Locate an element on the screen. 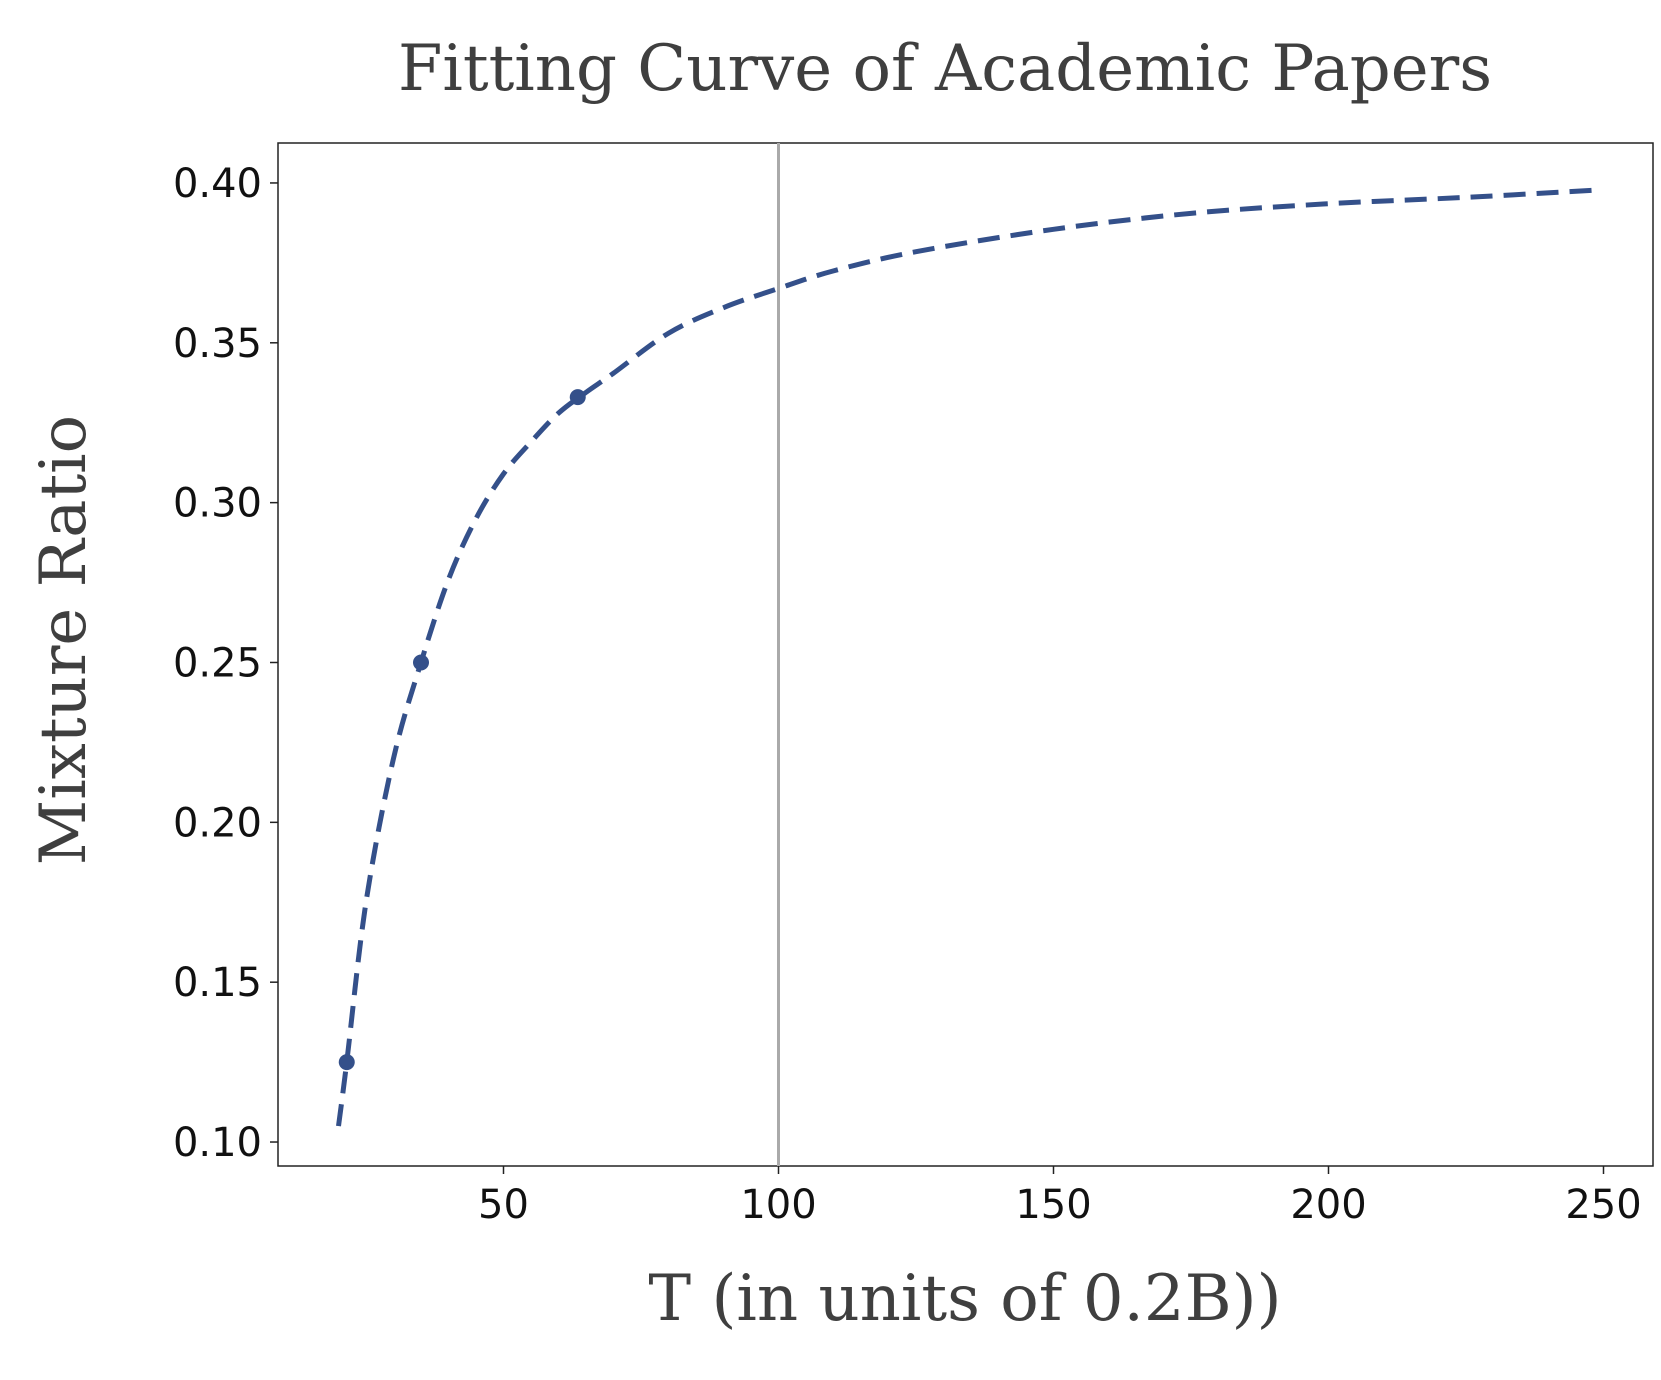 Image resolution: width=1661 pixels, height=1380 pixels. x-axis-ticks: 50 100 150 200 250 is located at coordinates (1060, 1197).